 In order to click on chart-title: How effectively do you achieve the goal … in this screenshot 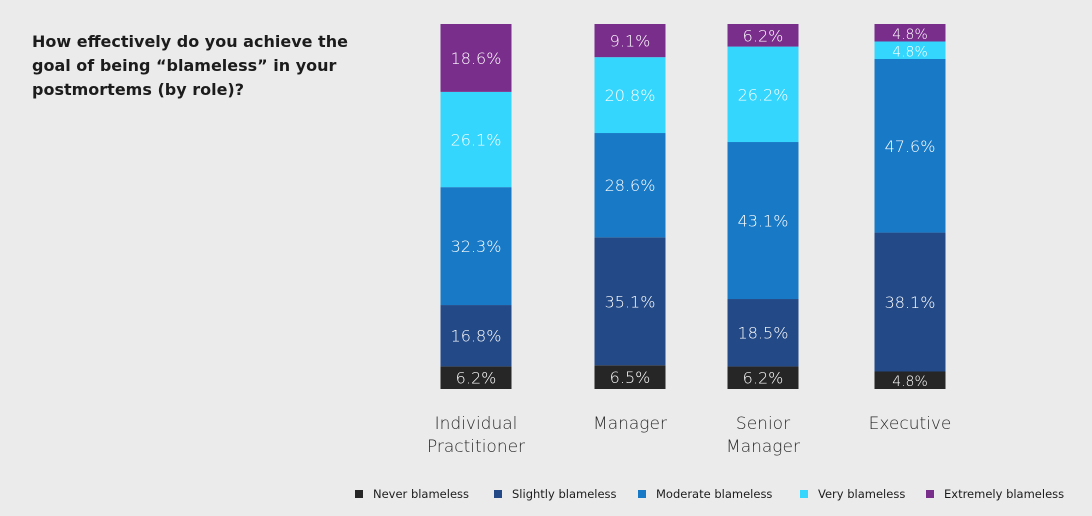, I will do `click(190, 65)`.